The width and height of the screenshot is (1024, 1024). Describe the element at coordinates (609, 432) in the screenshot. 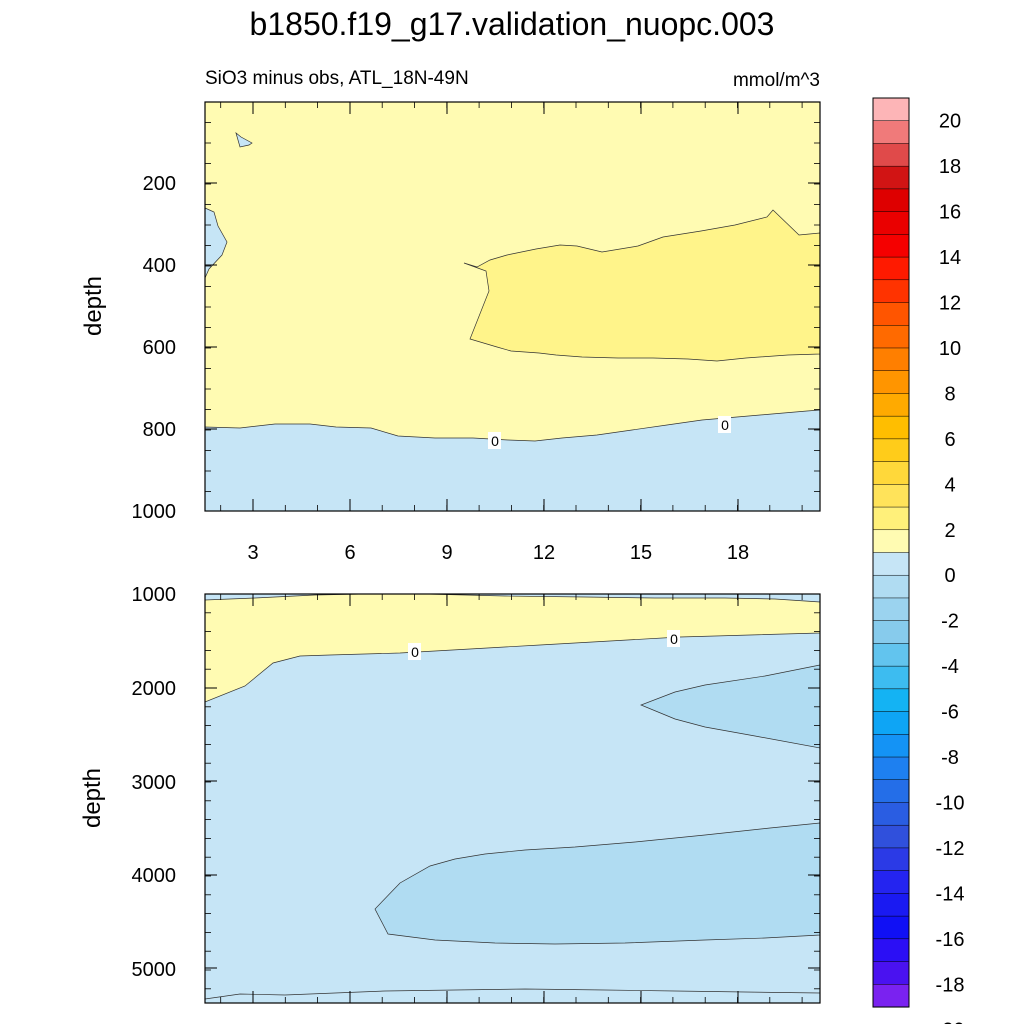

I see `upper-contour-labels: 0 0` at that location.